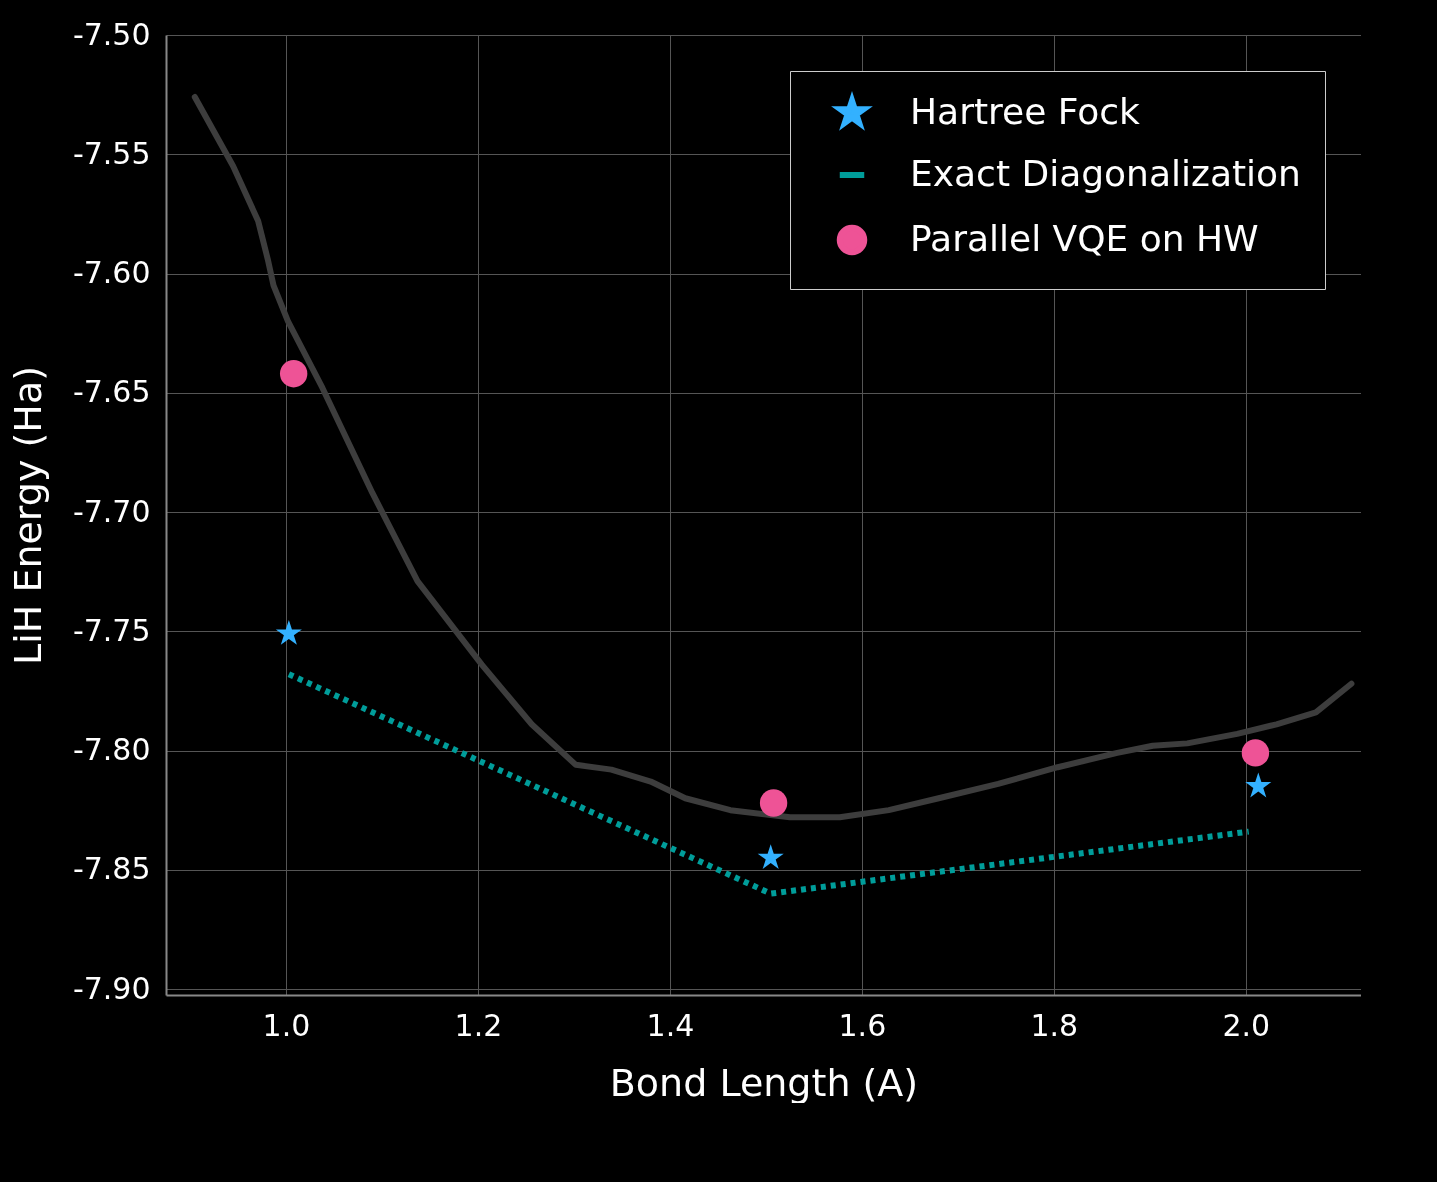 The width and height of the screenshot is (1437, 1182). What do you see at coordinates (862, 1025) in the screenshot?
I see `x-tick-label: 1.6` at bounding box center [862, 1025].